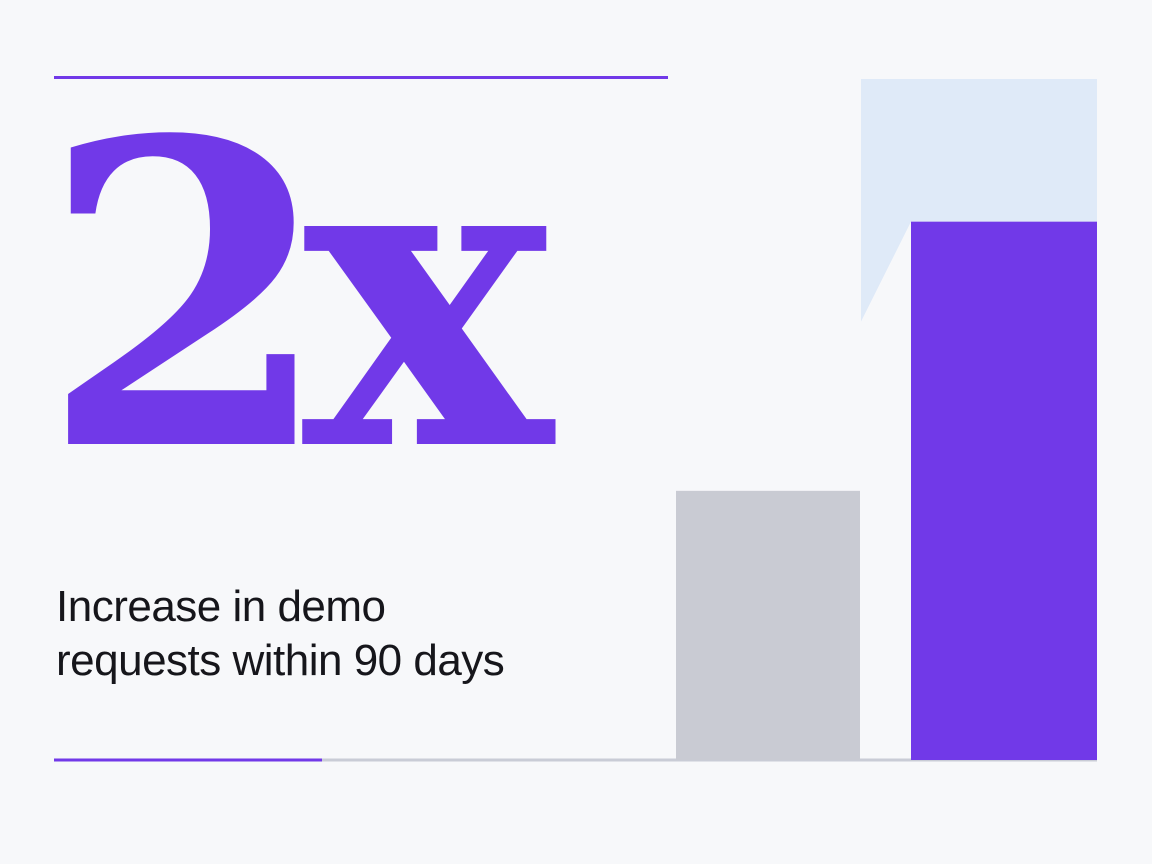 The height and width of the screenshot is (864, 1152). I want to click on caption-line-1: Increase in demo, so click(221, 606).